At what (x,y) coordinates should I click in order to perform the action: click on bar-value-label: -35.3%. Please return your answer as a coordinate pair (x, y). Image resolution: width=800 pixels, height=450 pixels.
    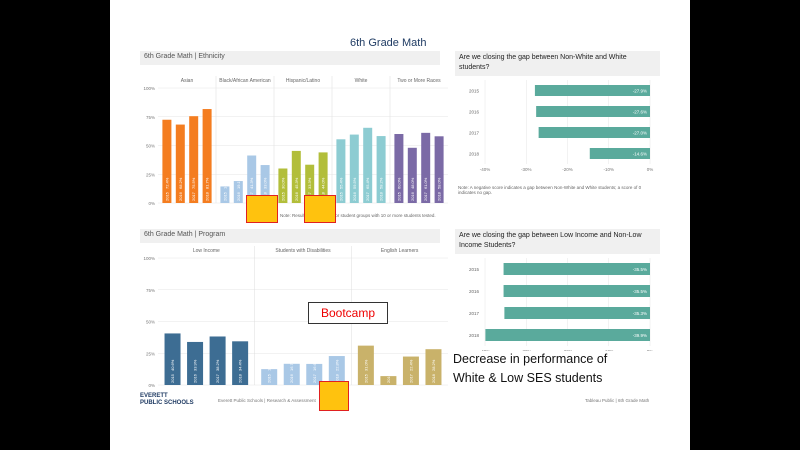
    Looking at the image, I should click on (640, 313).